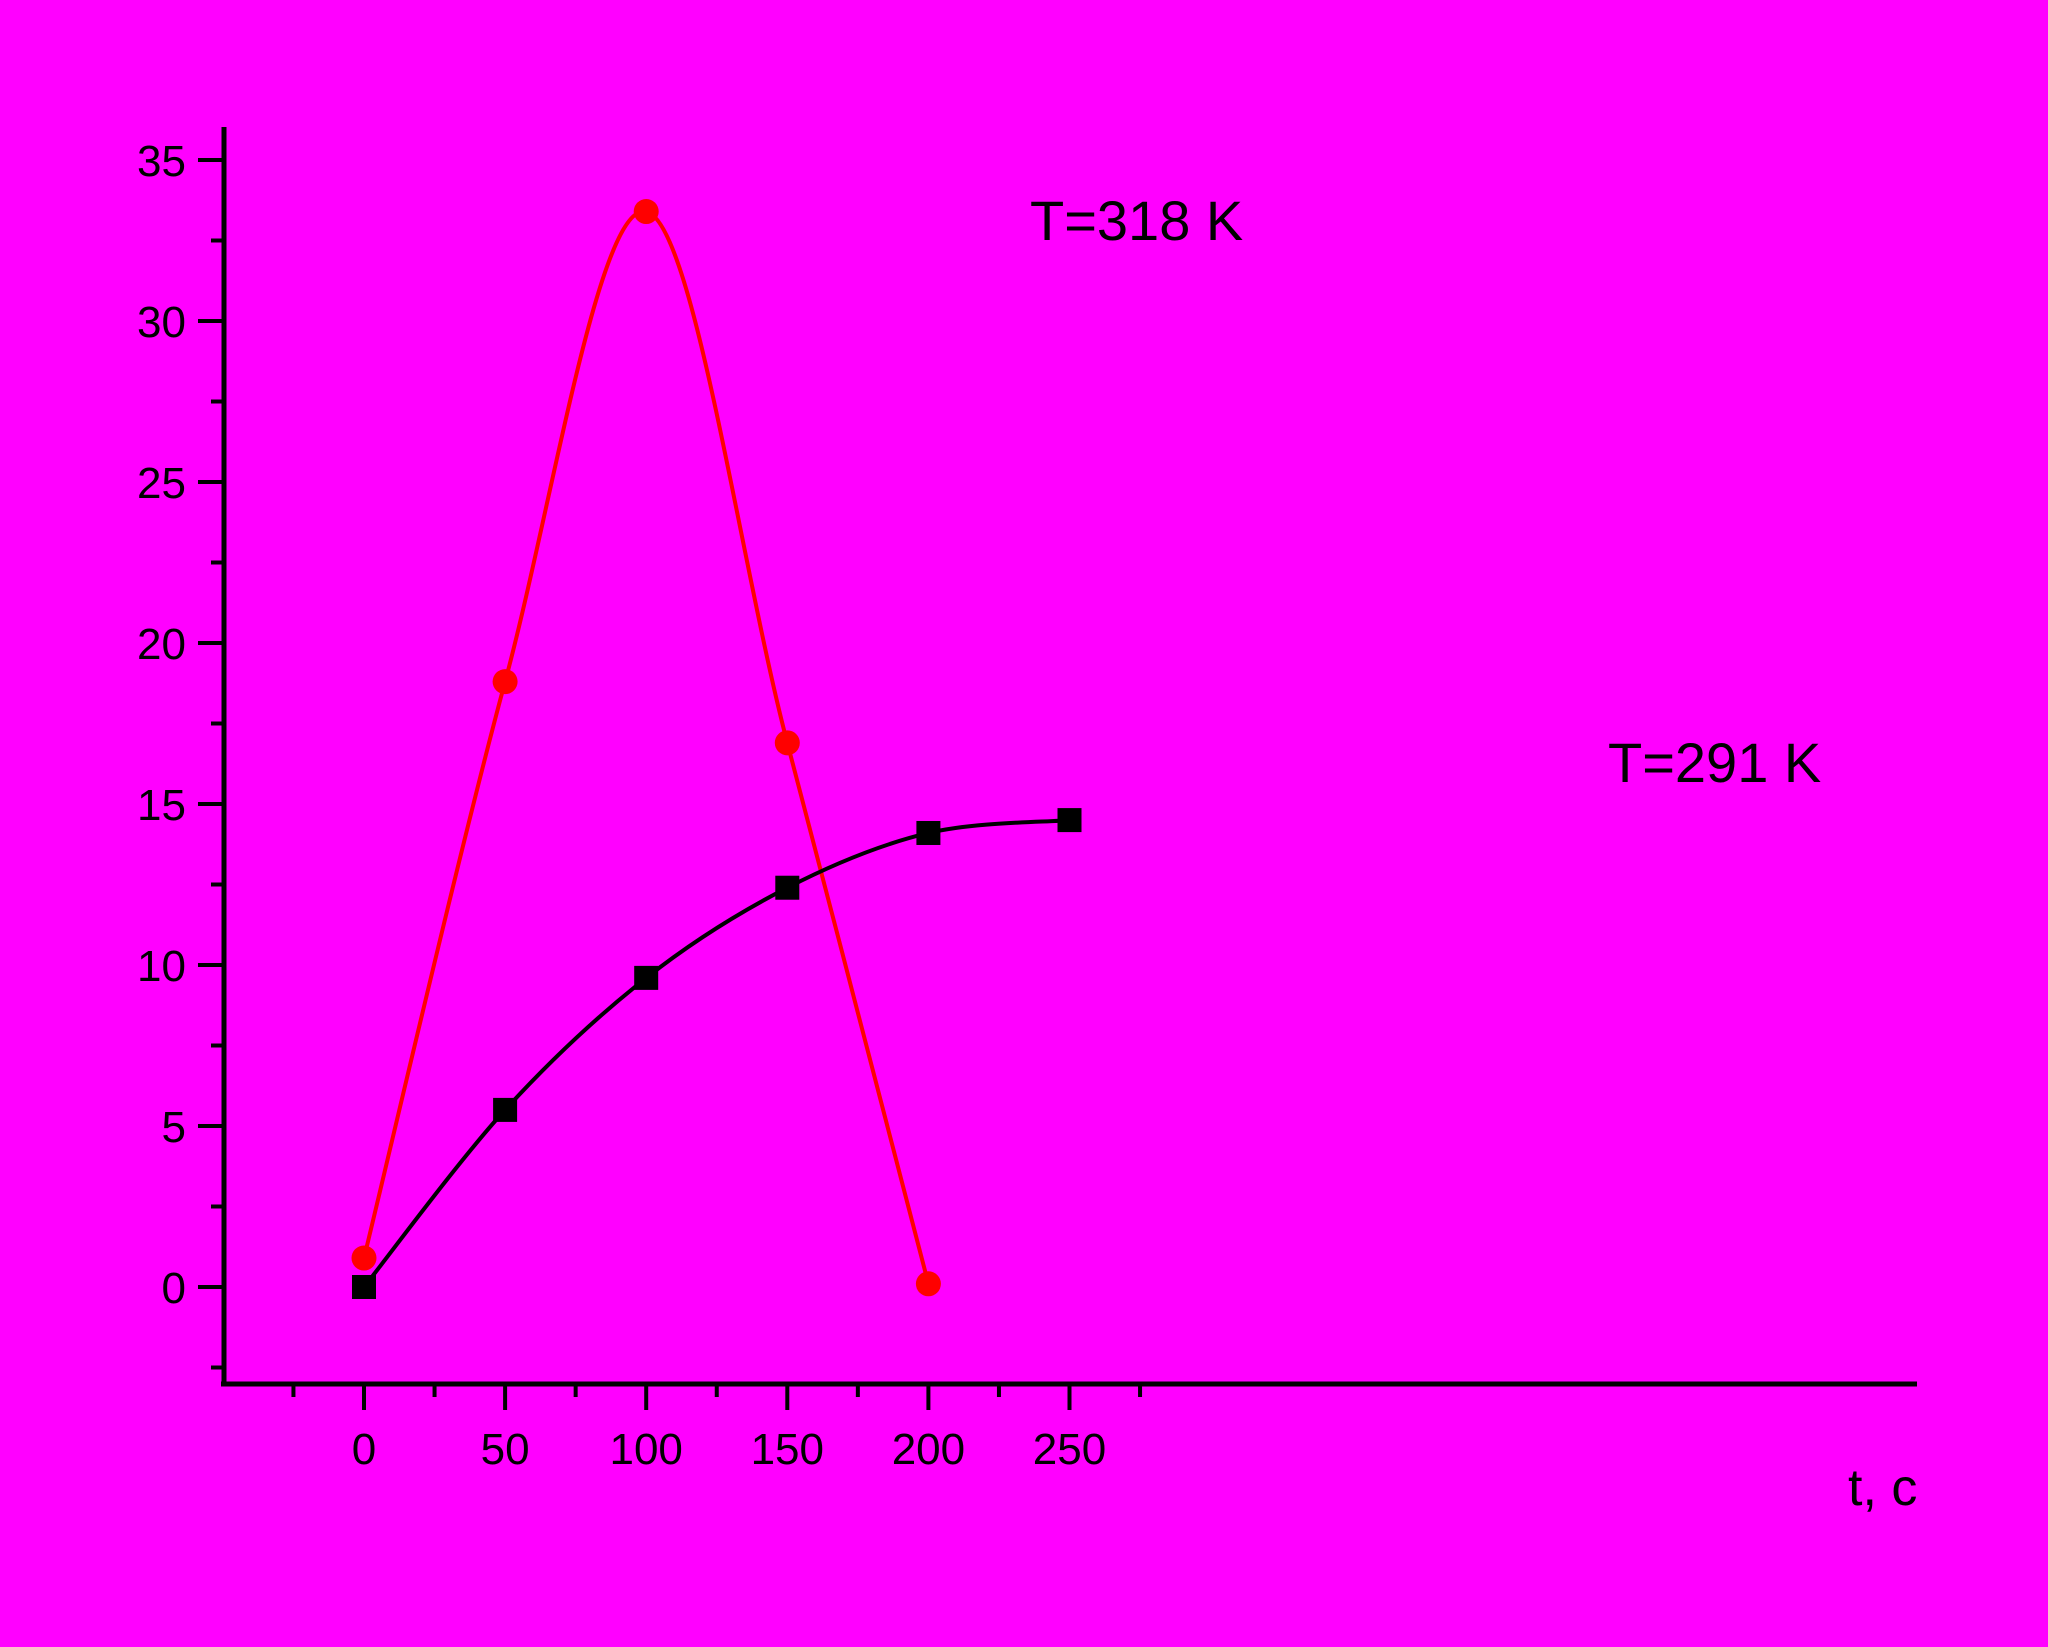 The width and height of the screenshot is (2048, 1647). I want to click on x-tick-label: 250, so click(1069, 1449).